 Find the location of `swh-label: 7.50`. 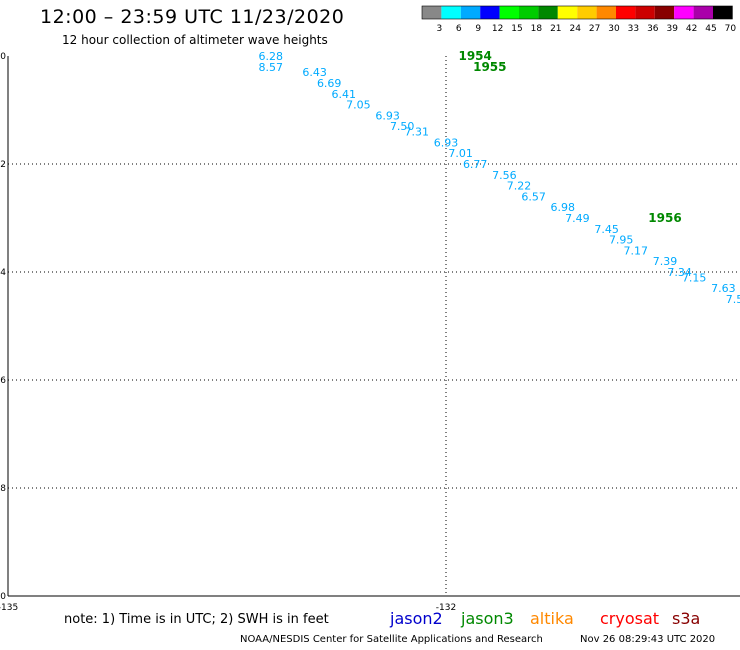

swh-label: 7.50 is located at coordinates (402, 126).